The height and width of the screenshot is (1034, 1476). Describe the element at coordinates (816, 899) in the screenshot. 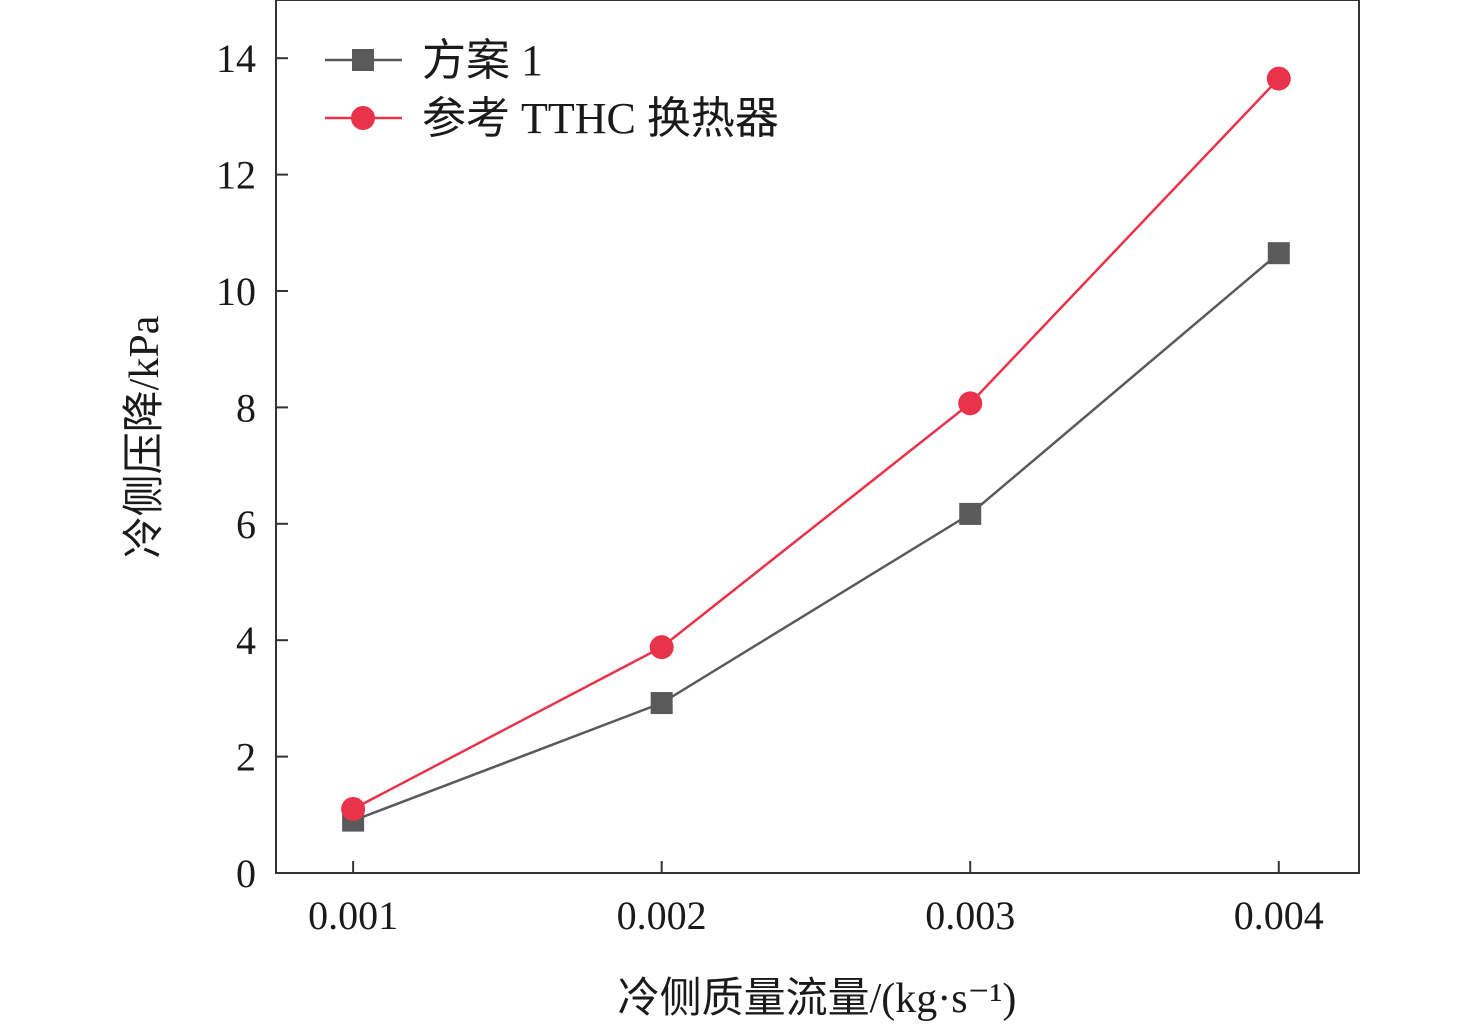

I see `x-axis: 0.001 0.002 0.003 0.004` at that location.